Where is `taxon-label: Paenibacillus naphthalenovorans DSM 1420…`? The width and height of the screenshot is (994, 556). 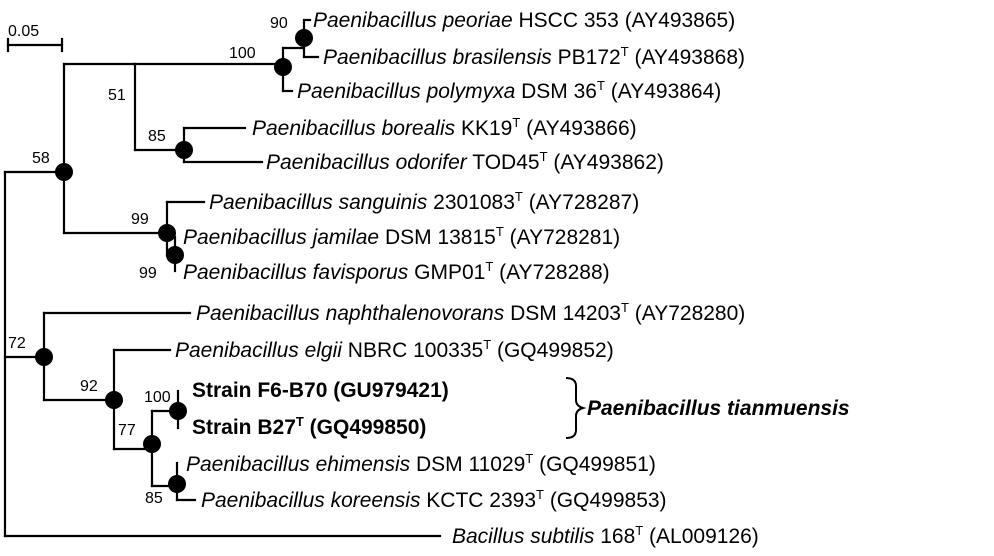
taxon-label: Paenibacillus naphthalenovorans DSM 1420… is located at coordinates (470, 312).